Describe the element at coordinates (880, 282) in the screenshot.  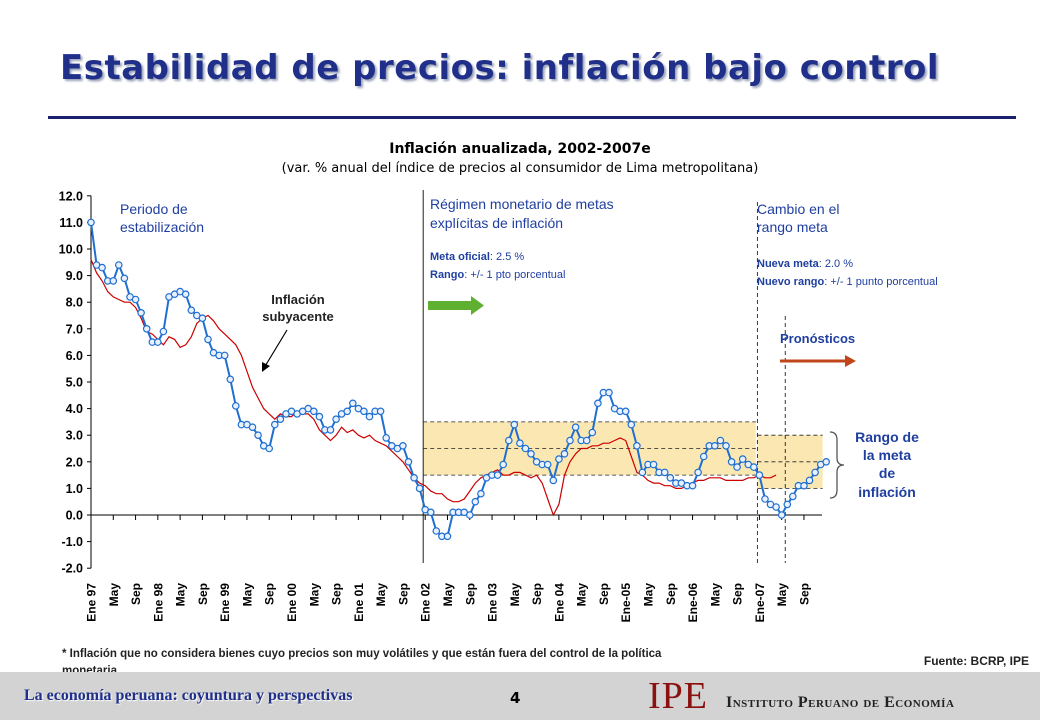
I see `nuevo-rango-value: : +/- 1 punto porcentual` at that location.